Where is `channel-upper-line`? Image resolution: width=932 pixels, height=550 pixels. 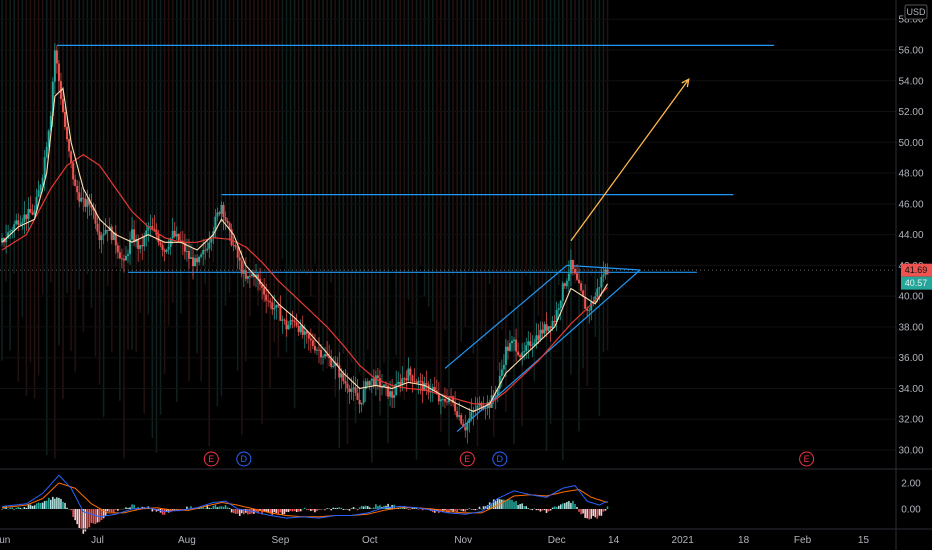
channel-upper-line is located at coordinates (506, 316).